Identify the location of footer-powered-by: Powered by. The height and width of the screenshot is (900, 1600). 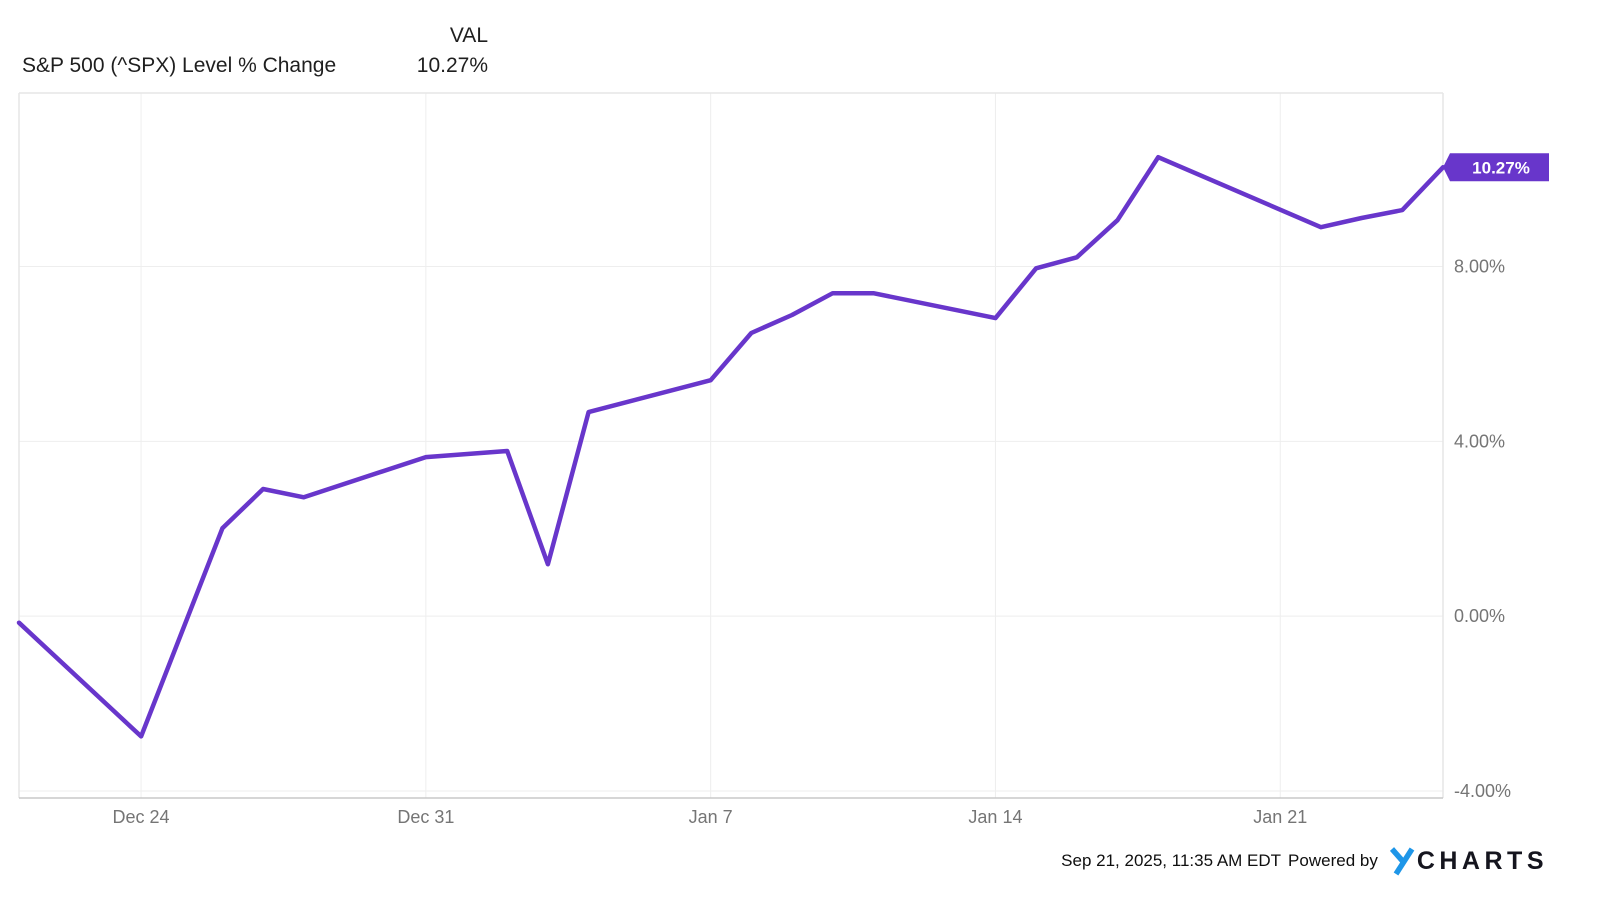
(1333, 860).